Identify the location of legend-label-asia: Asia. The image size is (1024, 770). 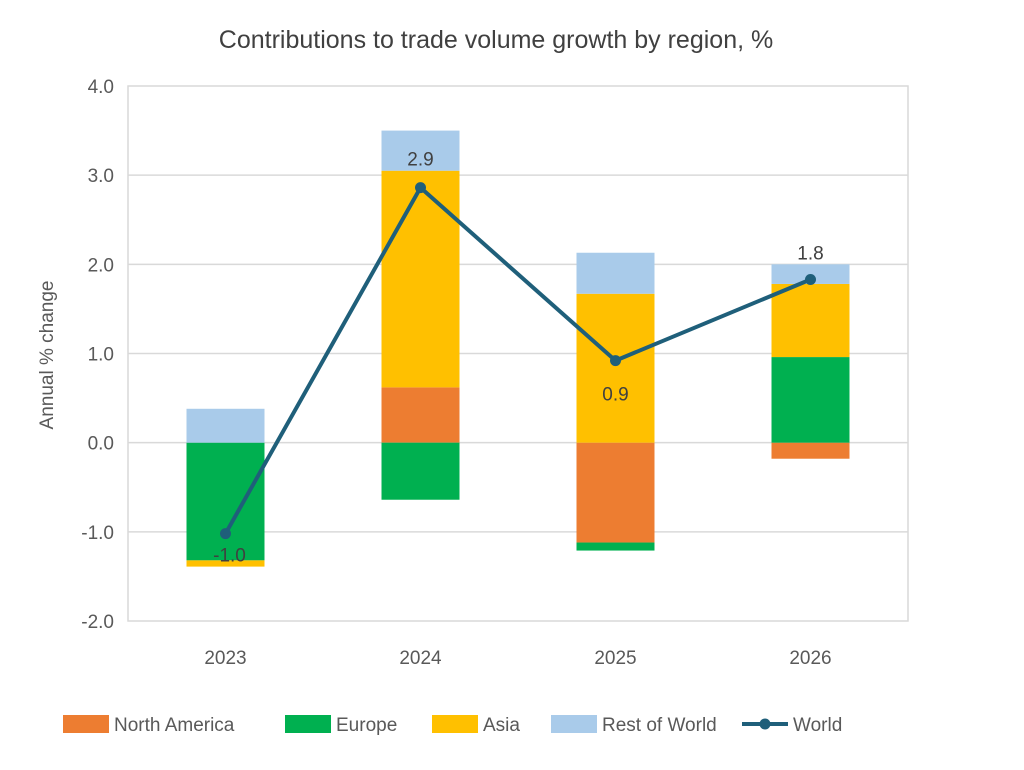
(501, 725).